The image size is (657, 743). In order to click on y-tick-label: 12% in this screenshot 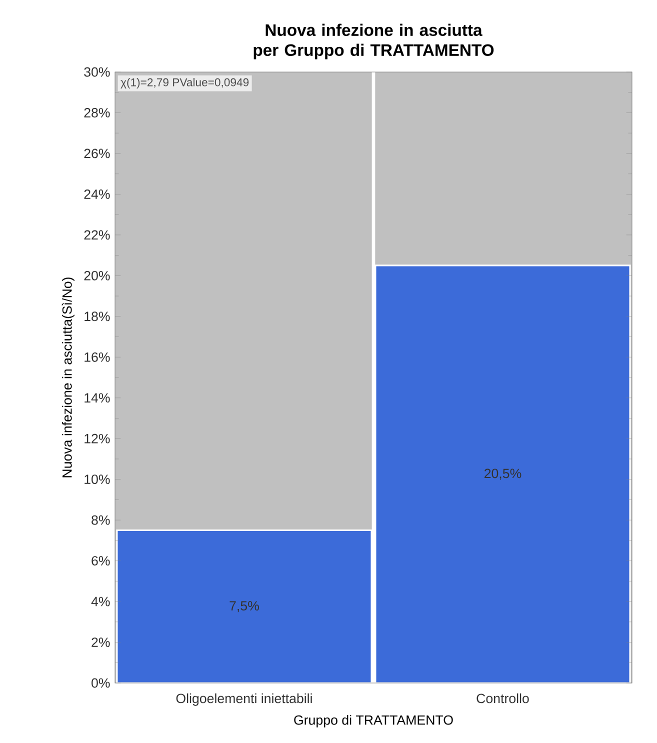, I will do `click(97, 439)`.